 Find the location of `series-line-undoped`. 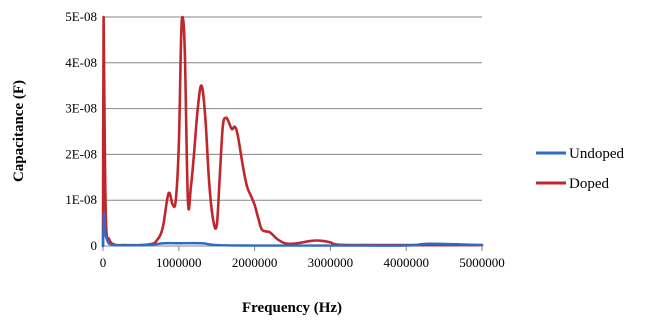

series-line-undoped is located at coordinates (292, 229).